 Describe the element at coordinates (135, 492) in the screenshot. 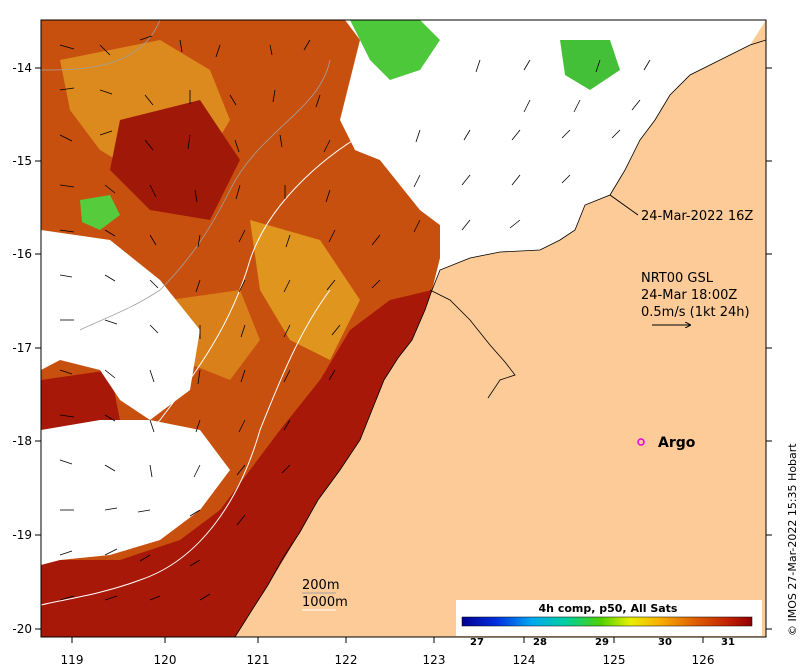

I see `no-data-southwest` at that location.